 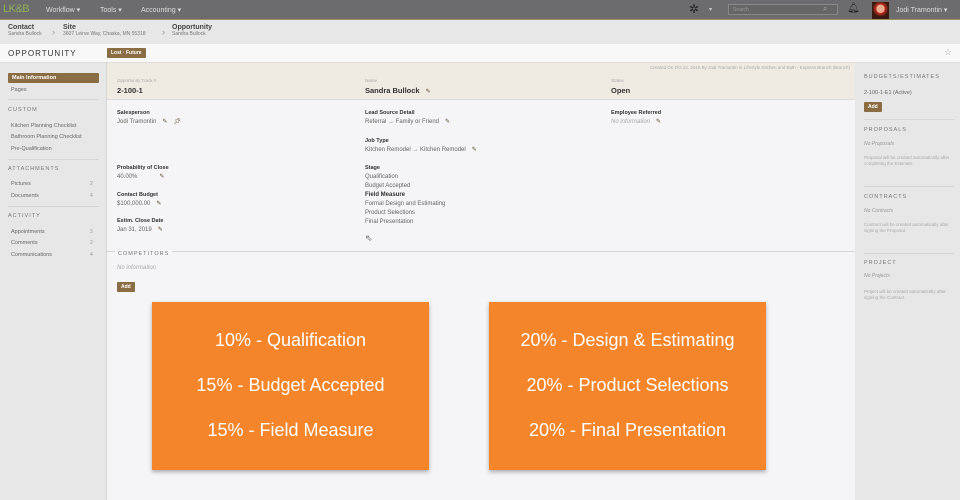 I want to click on salesperson-value: Jodi Tramontin, so click(x=137, y=122).